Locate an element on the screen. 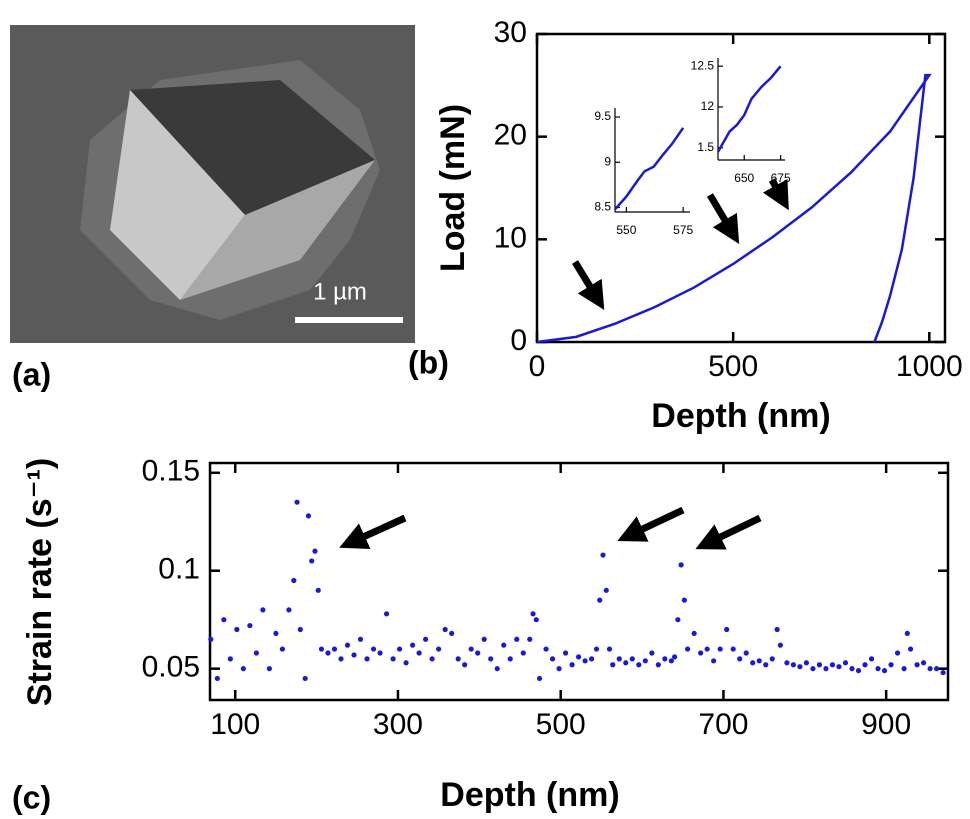  y-tick-label: 10 is located at coordinates (510, 237).